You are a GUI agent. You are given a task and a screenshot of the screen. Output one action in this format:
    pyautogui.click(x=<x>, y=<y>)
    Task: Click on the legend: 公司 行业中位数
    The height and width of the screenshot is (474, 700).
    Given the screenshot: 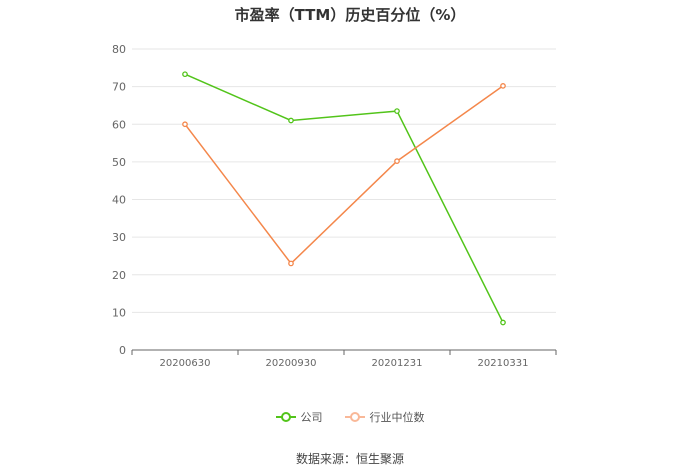 What is the action you would take?
    pyautogui.click(x=350, y=417)
    